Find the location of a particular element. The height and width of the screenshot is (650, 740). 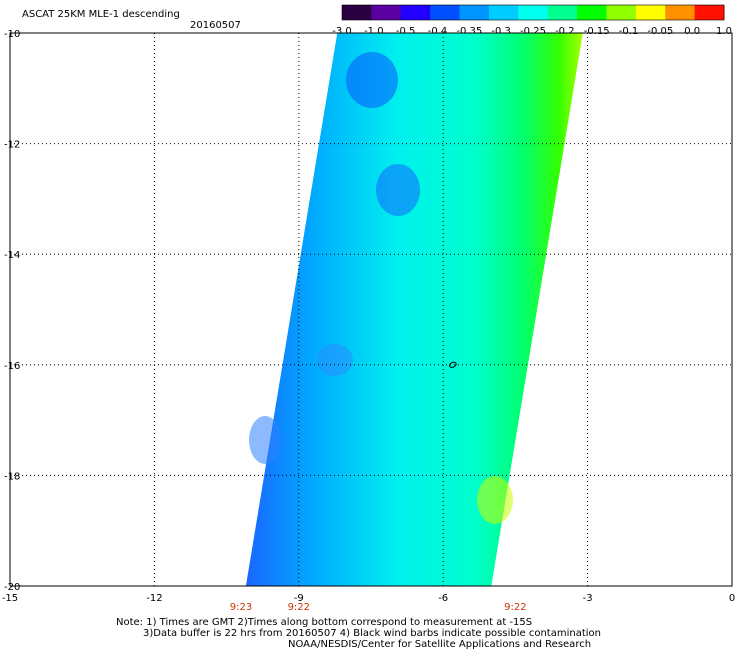

colorbar-label: -0.3 is located at coordinates (501, 31).